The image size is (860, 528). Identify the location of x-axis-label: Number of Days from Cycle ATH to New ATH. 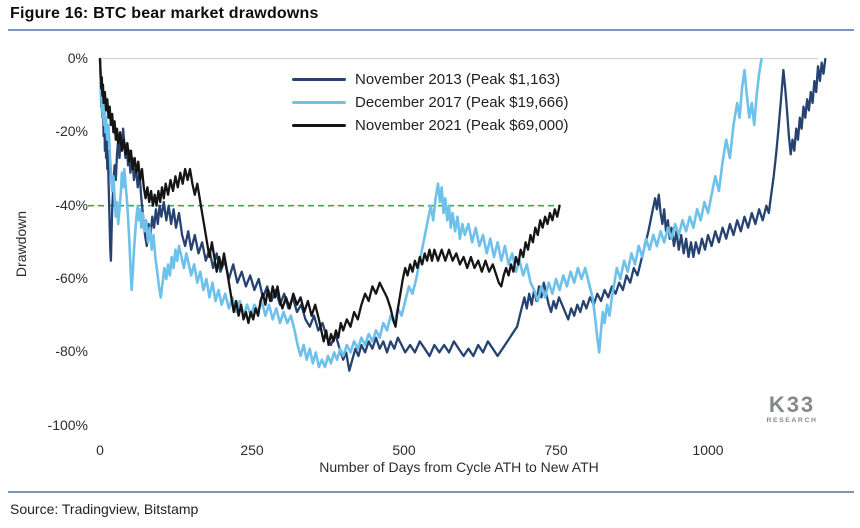
(459, 467).